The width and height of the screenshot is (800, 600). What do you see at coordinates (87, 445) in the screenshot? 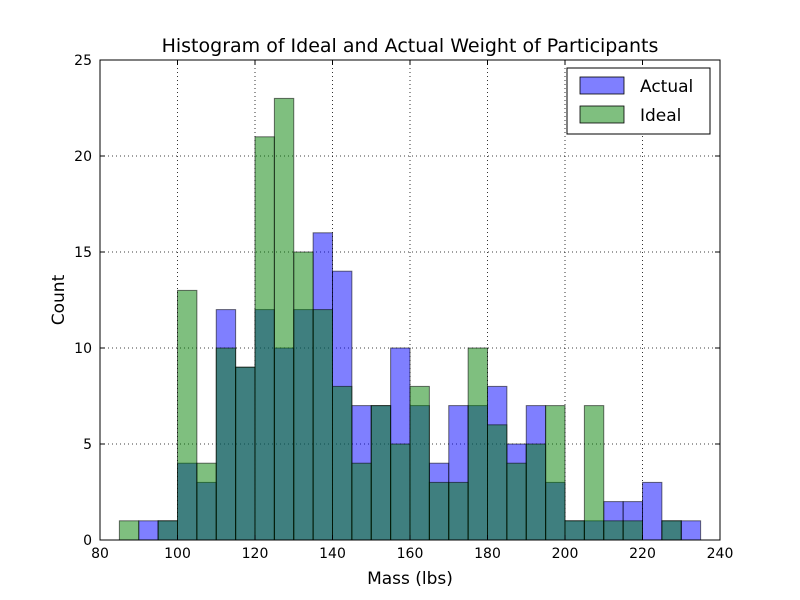
I see `y-tick-label: 5` at bounding box center [87, 445].